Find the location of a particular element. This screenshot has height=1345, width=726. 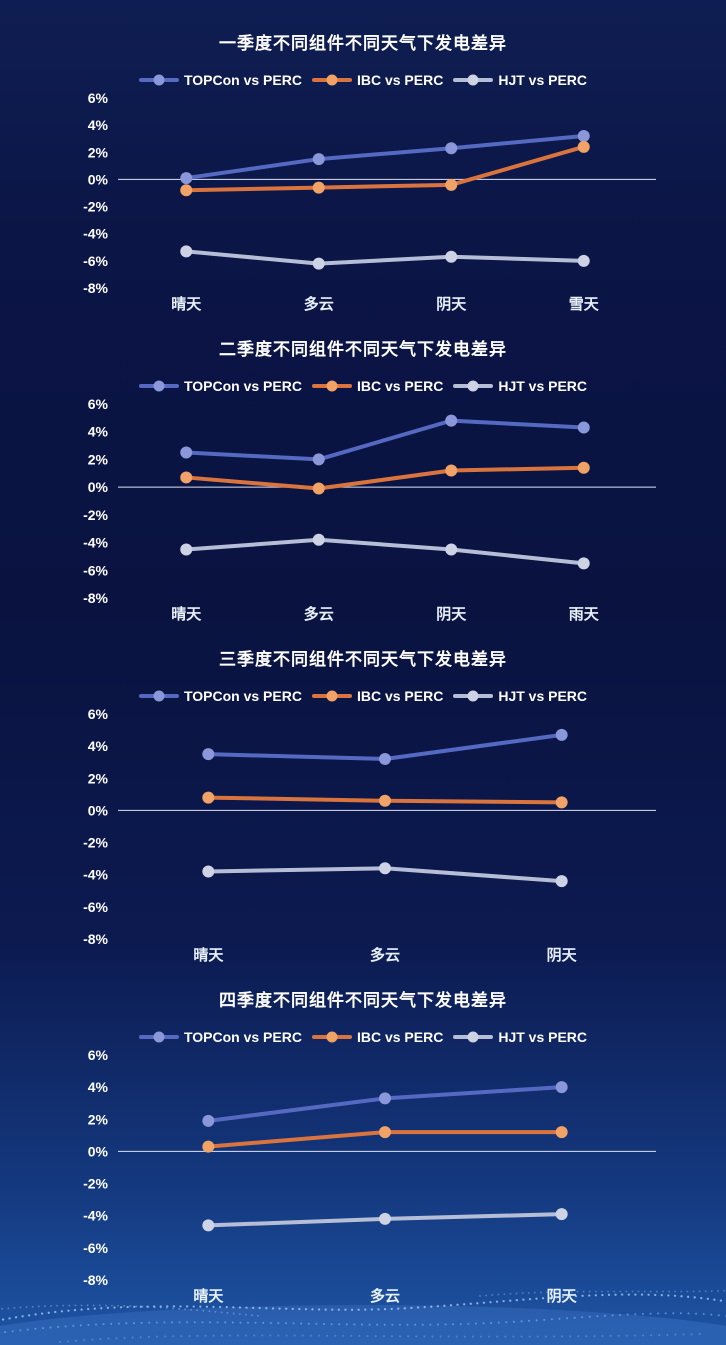

legend-q1: TOPCon vs PERC IBC vs PERC HJT vs PERC is located at coordinates (363, 80).